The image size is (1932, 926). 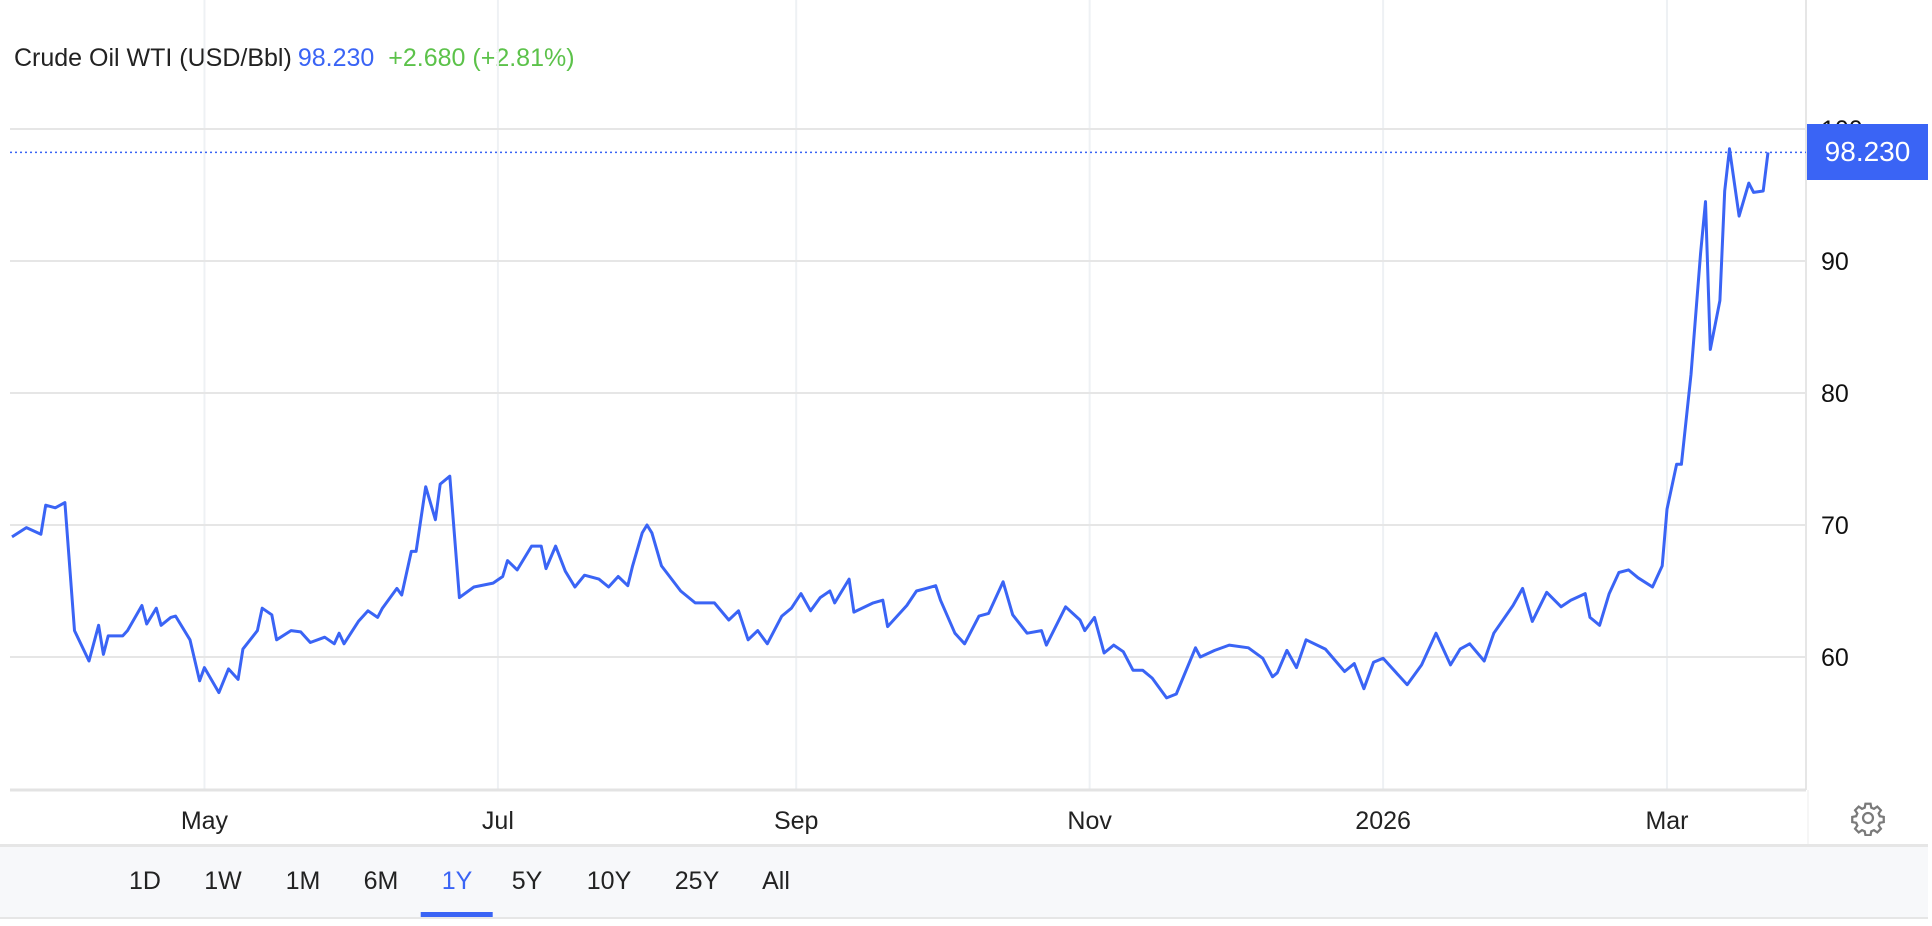 What do you see at coordinates (1835, 394) in the screenshot?
I see `y-tick-label: 80` at bounding box center [1835, 394].